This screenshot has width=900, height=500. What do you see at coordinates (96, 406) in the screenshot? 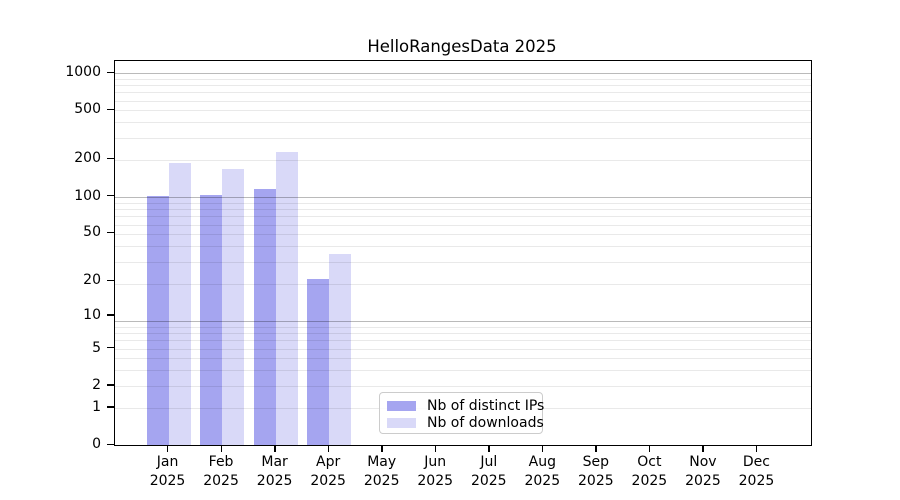
I see `y-tick-label: 1` at bounding box center [96, 406].